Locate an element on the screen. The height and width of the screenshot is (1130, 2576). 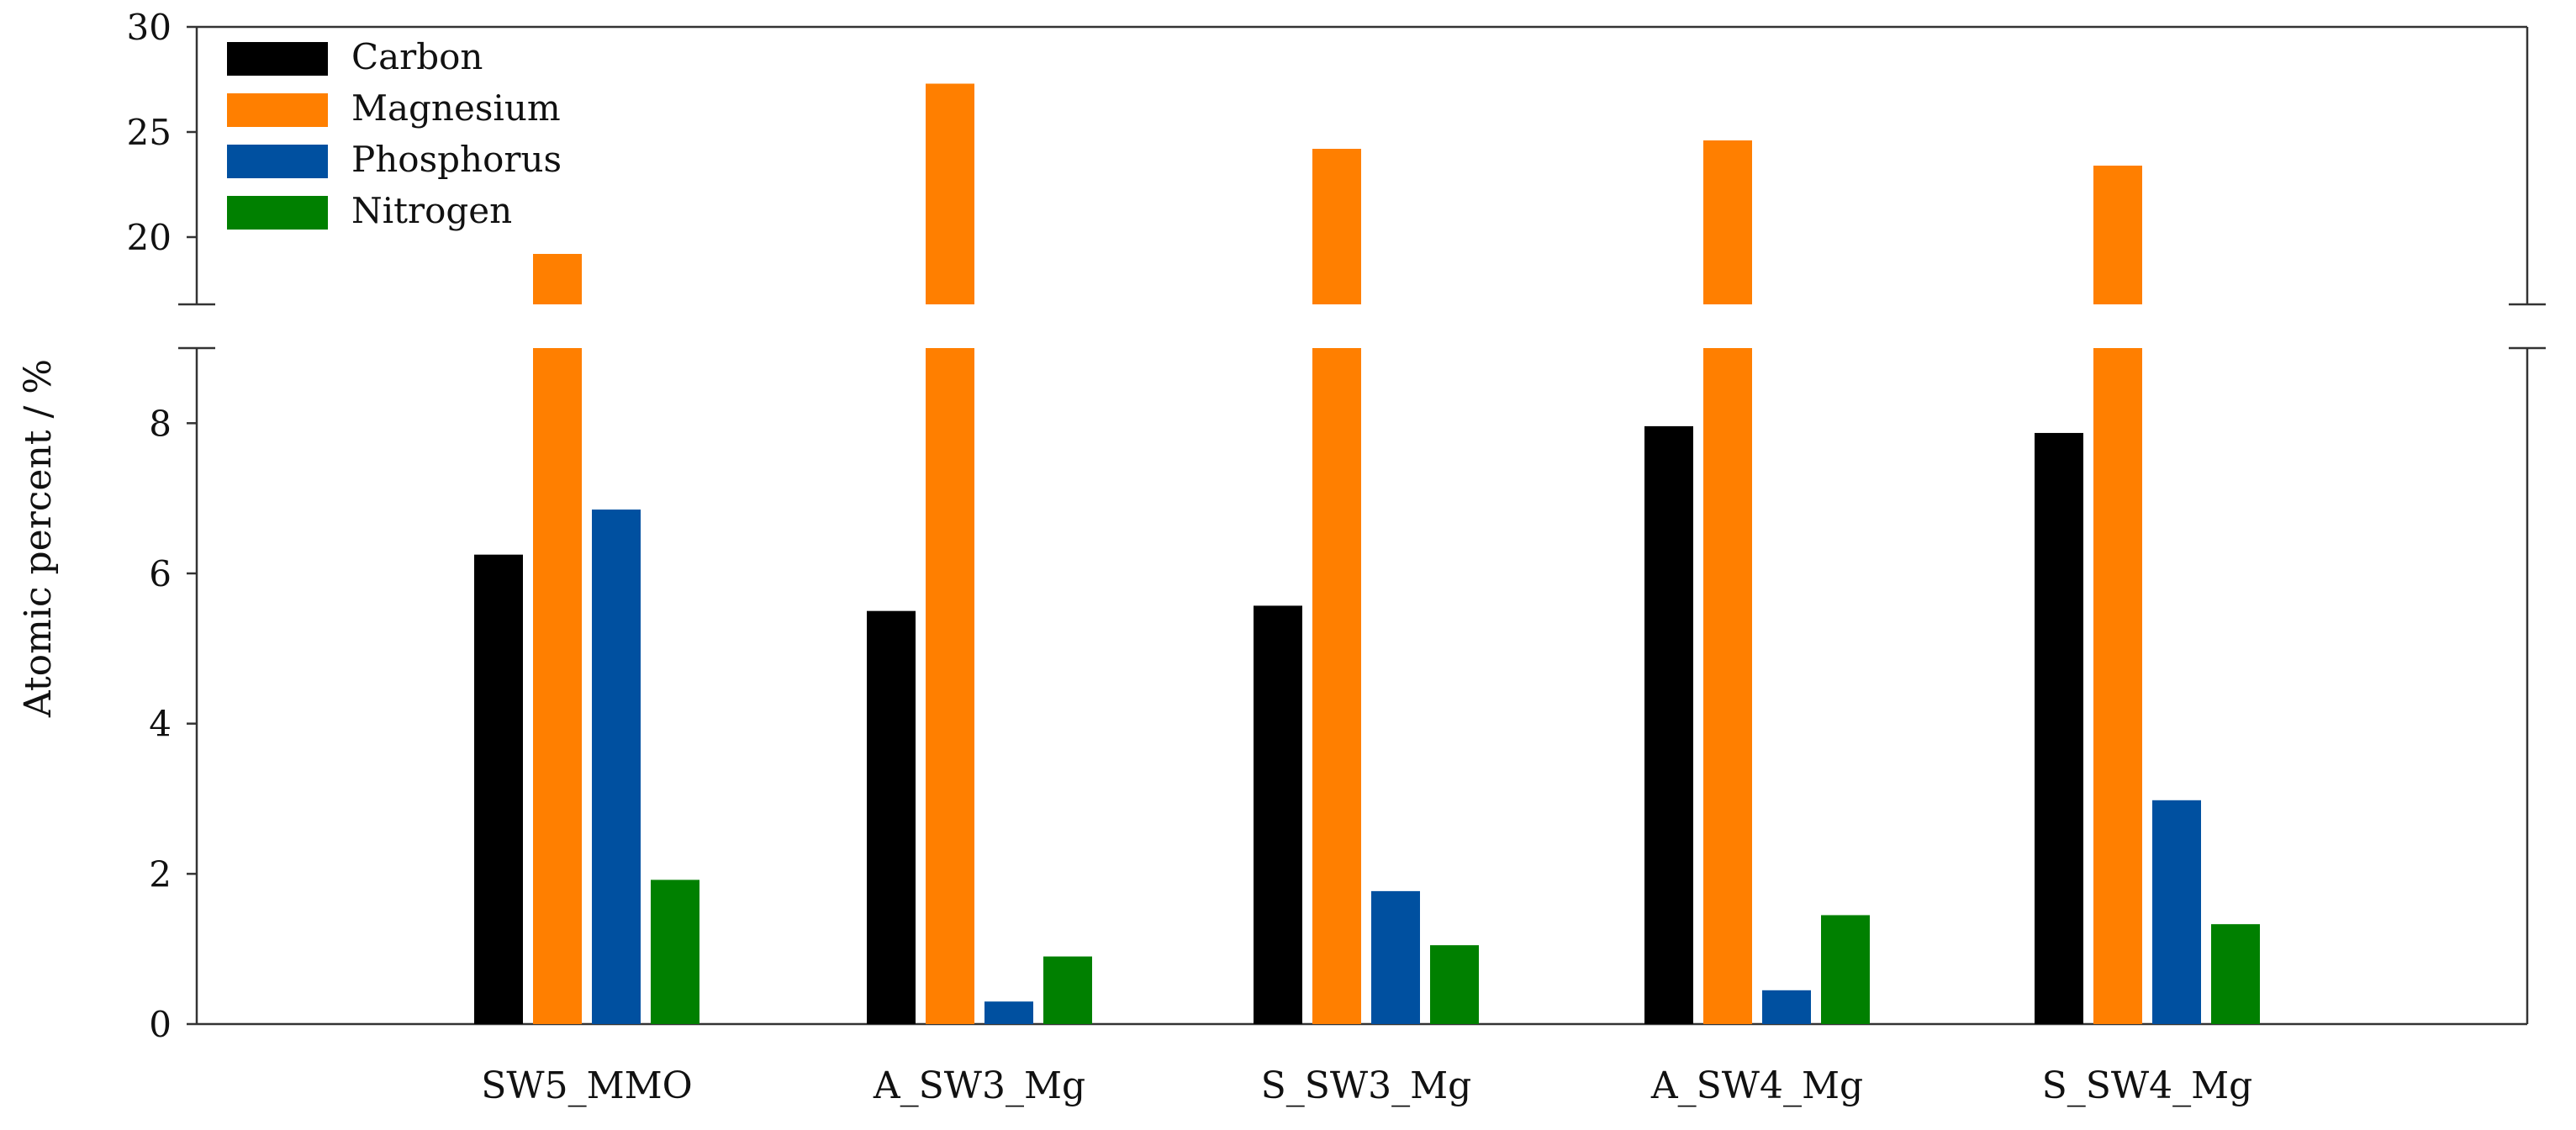
bar-magnesium-s_sw4_mg-lower is located at coordinates (2118, 686).